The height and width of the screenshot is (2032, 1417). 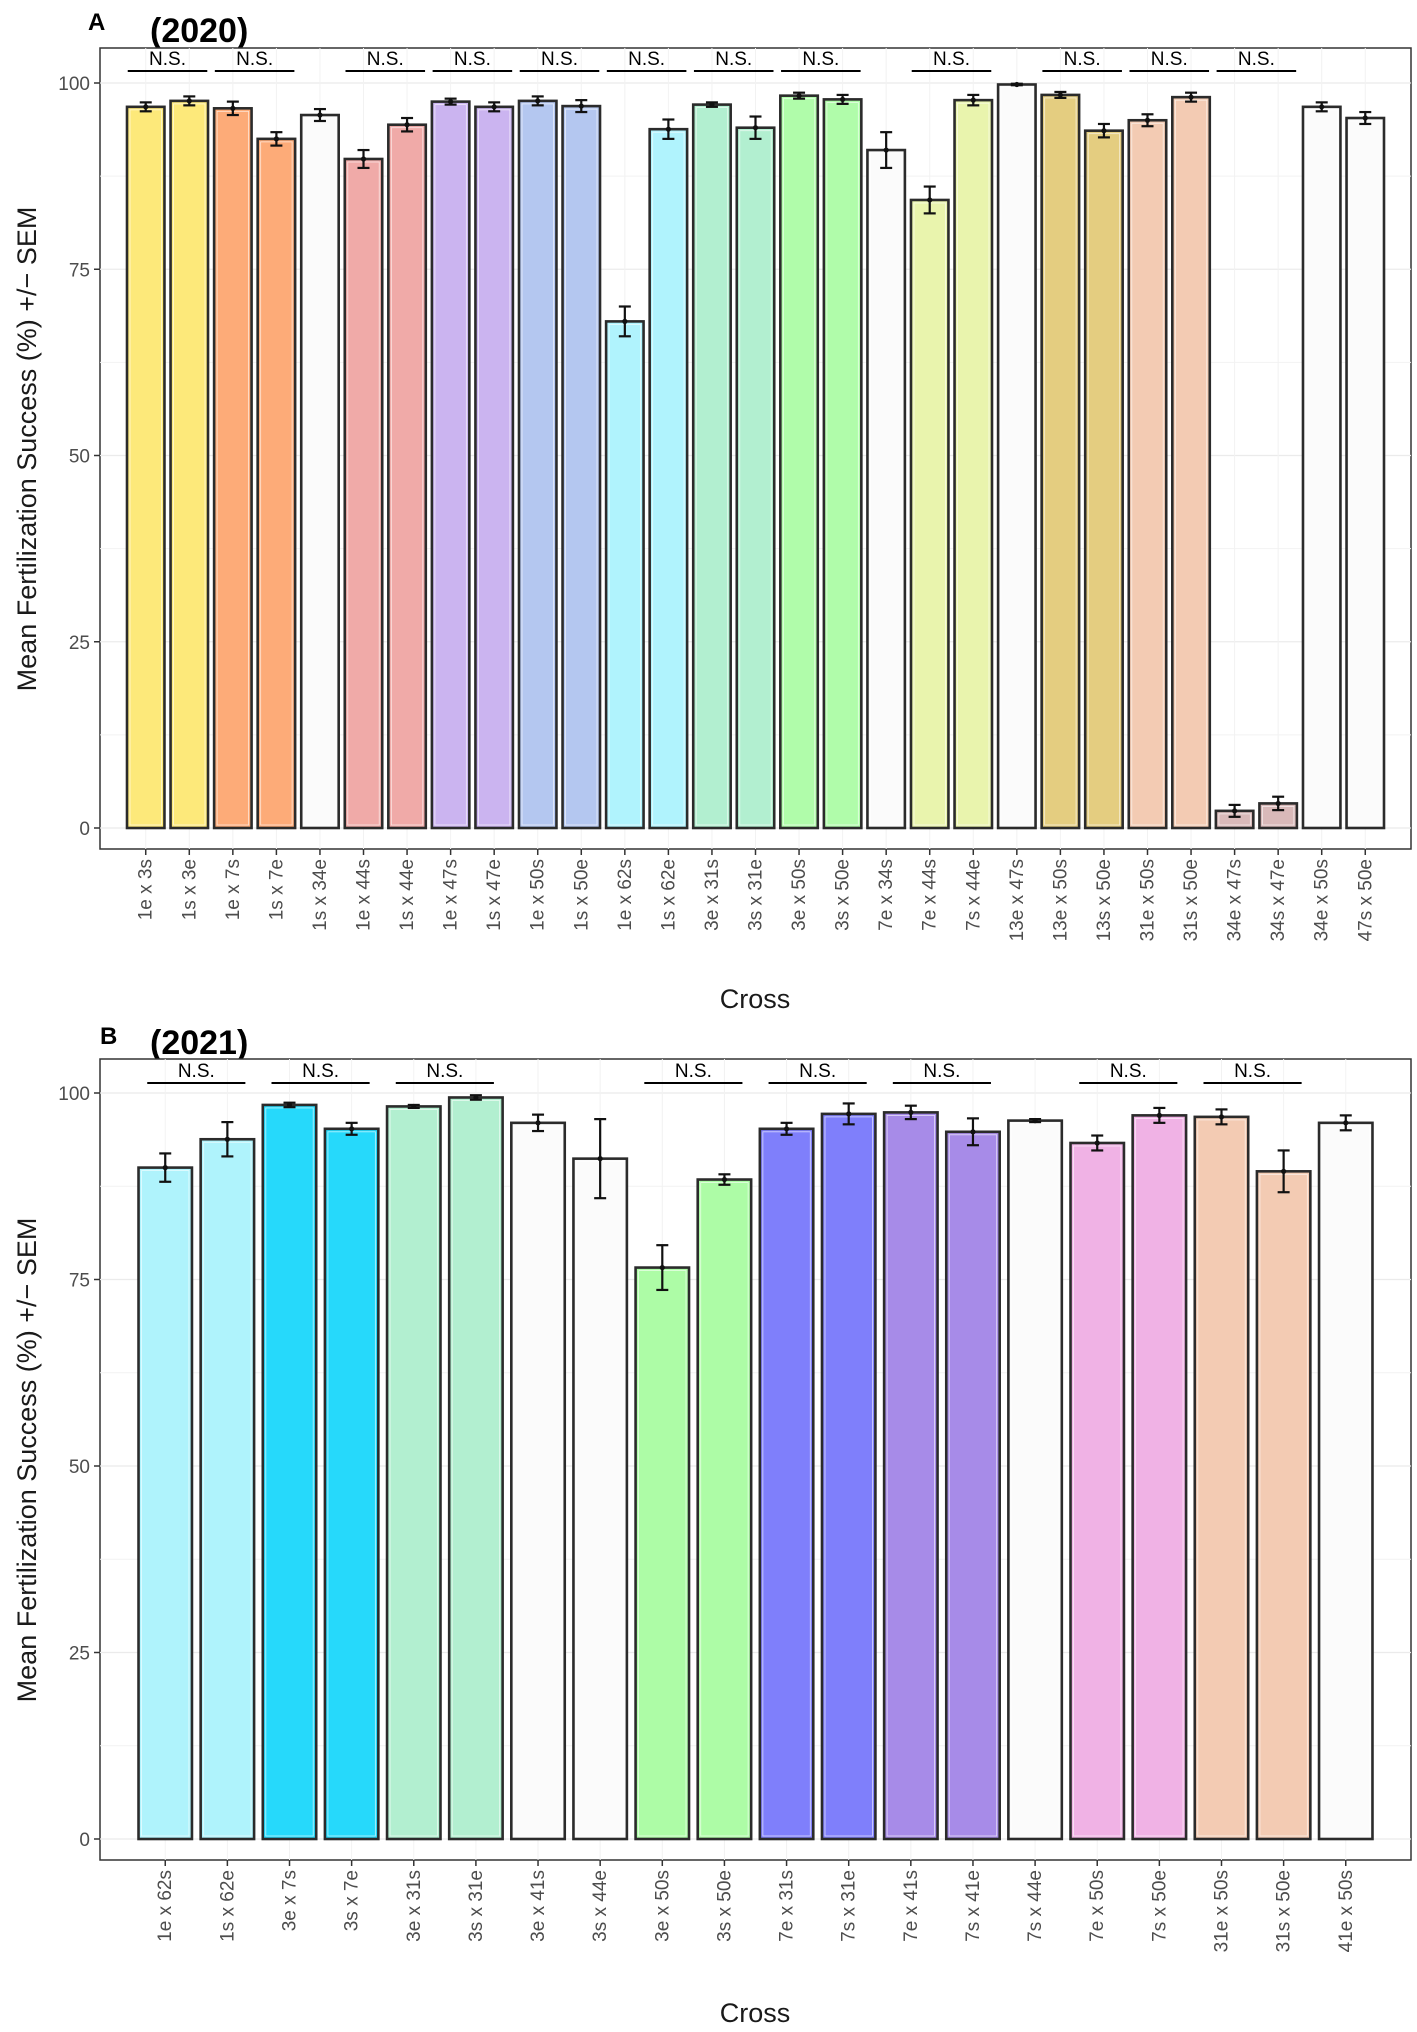 What do you see at coordinates (538, 895) in the screenshot?
I see `x-tick-label: 1e x 50s` at bounding box center [538, 895].